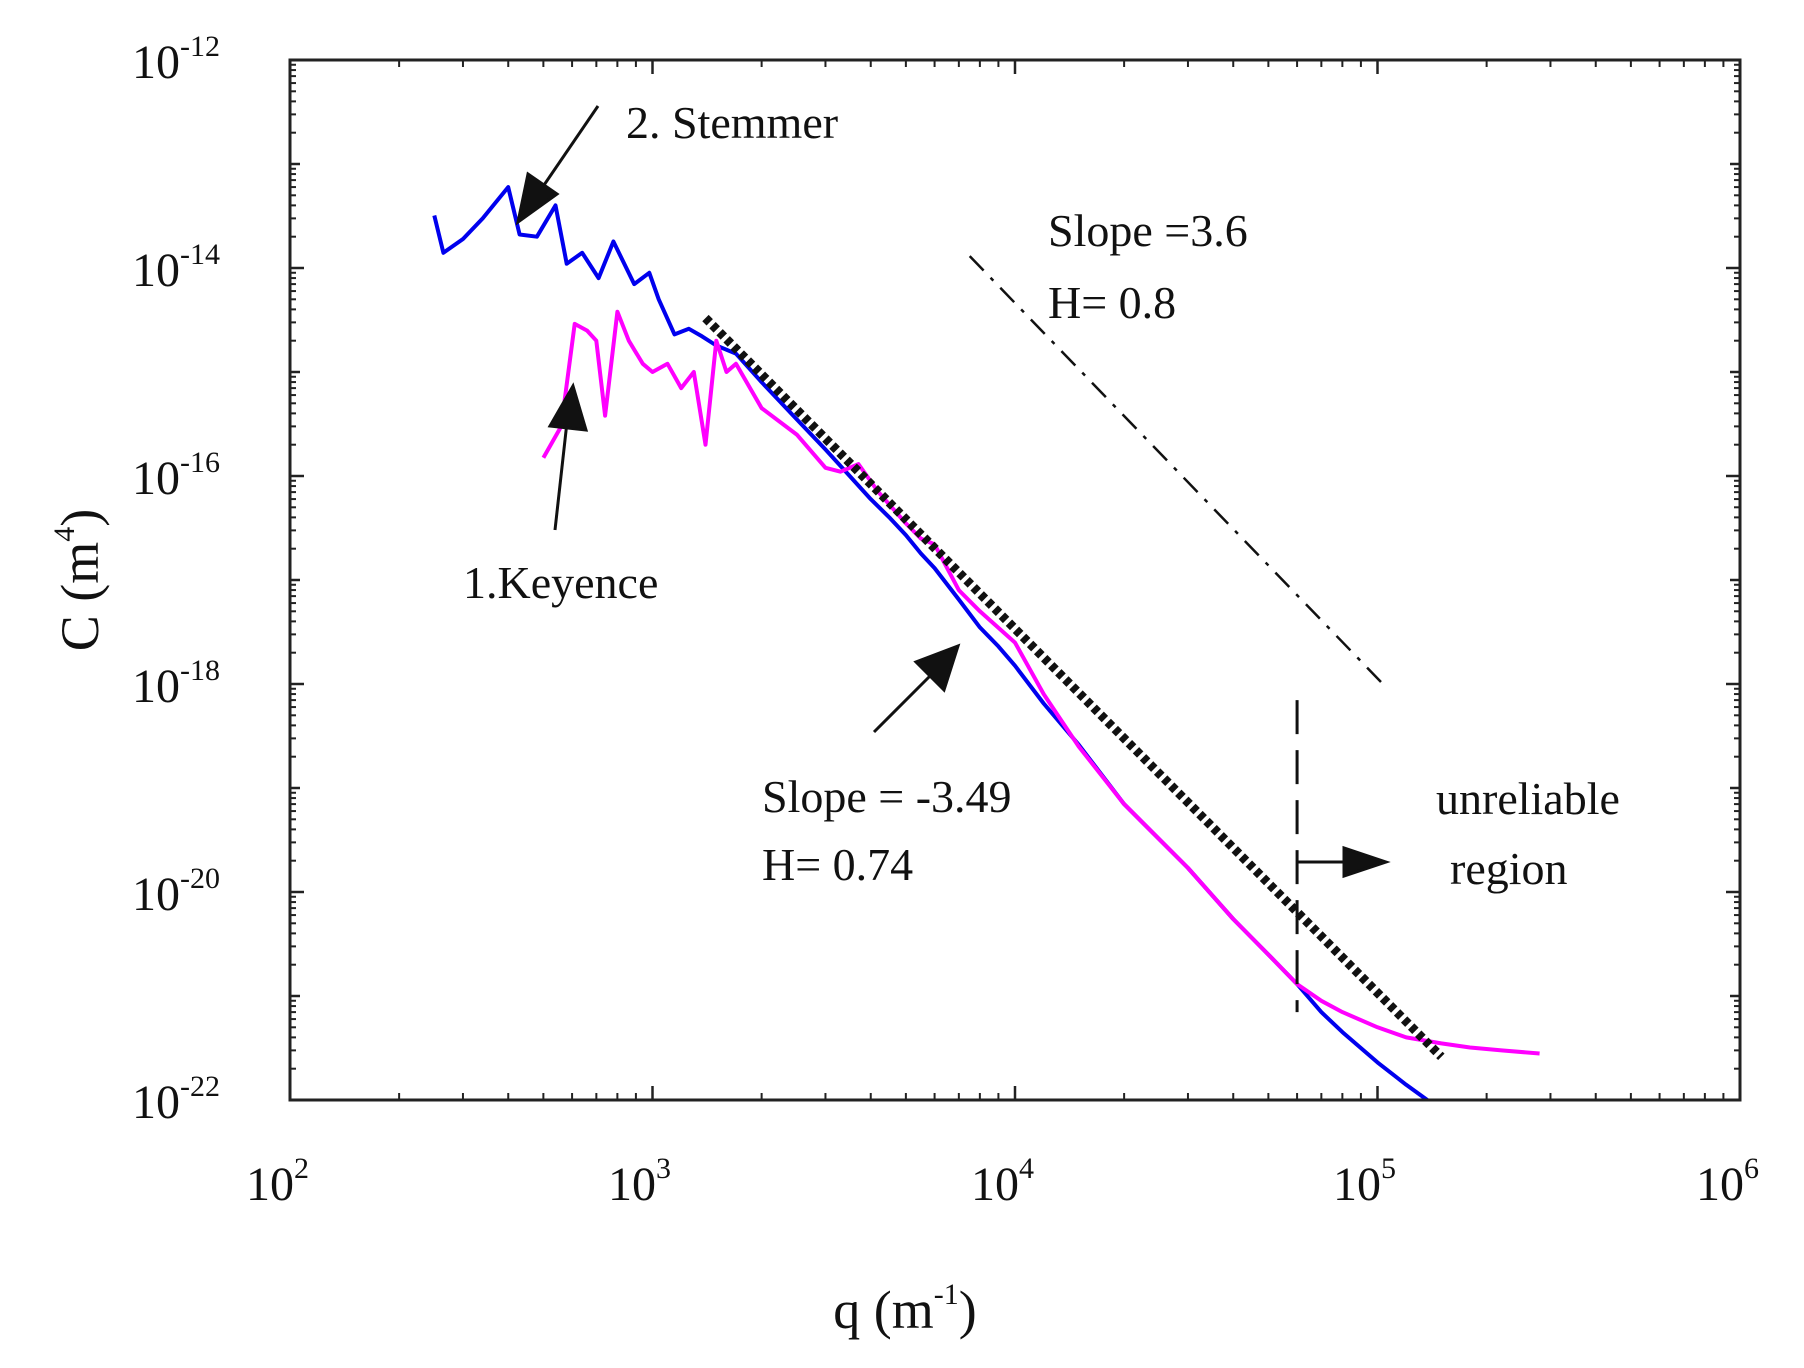  What do you see at coordinates (561, 476) in the screenshot?
I see `keyence-arrow` at bounding box center [561, 476].